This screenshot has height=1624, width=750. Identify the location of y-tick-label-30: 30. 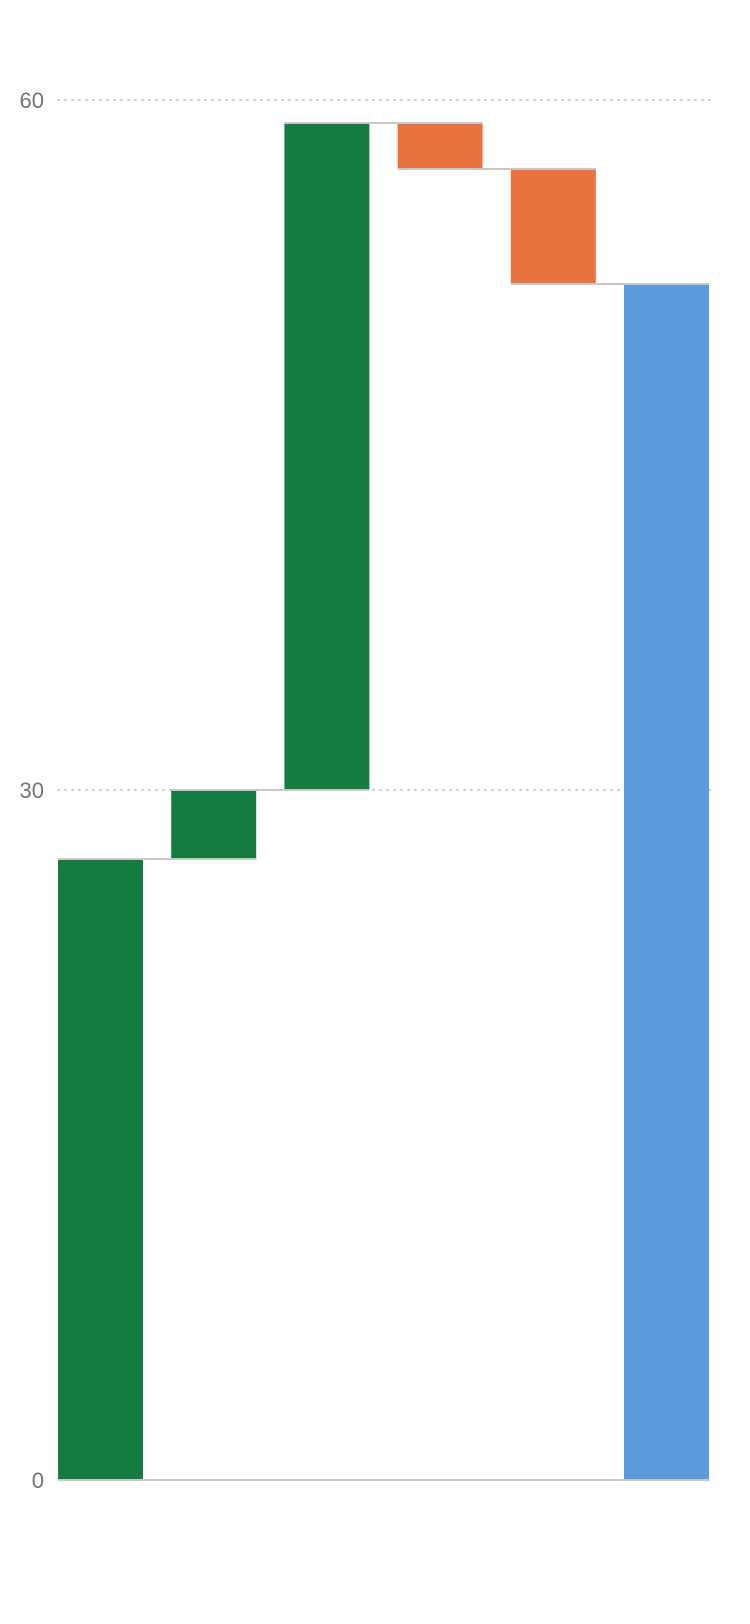
(32, 790).